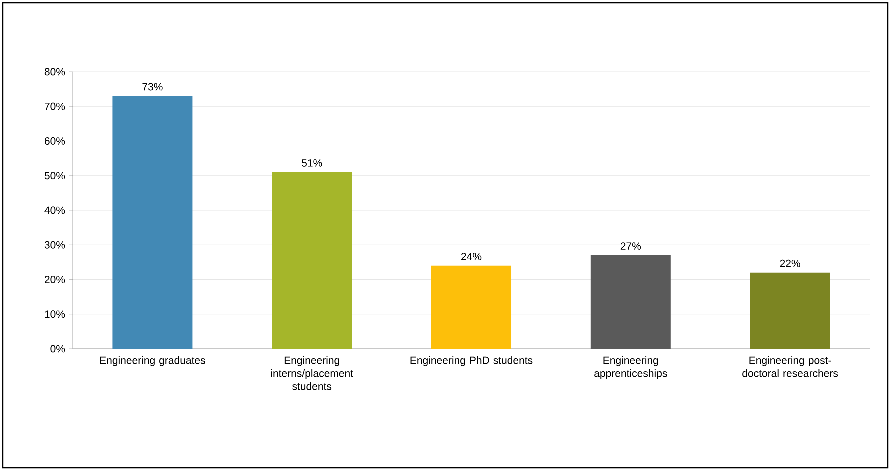  I want to click on data-label: 51%, so click(312, 163).